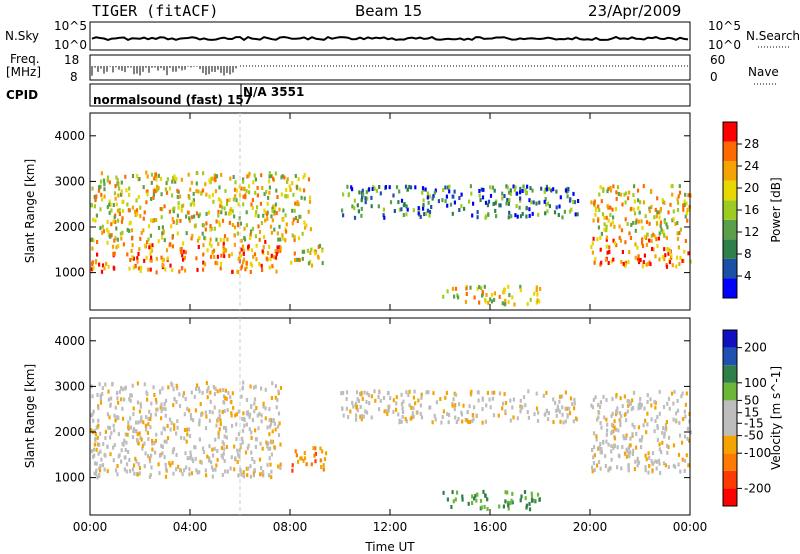 Image resolution: width=800 pixels, height=554 pixels. What do you see at coordinates (776, 418) in the screenshot?
I see `velocity-colorbar-label: Velocity [m s^-1]` at bounding box center [776, 418].